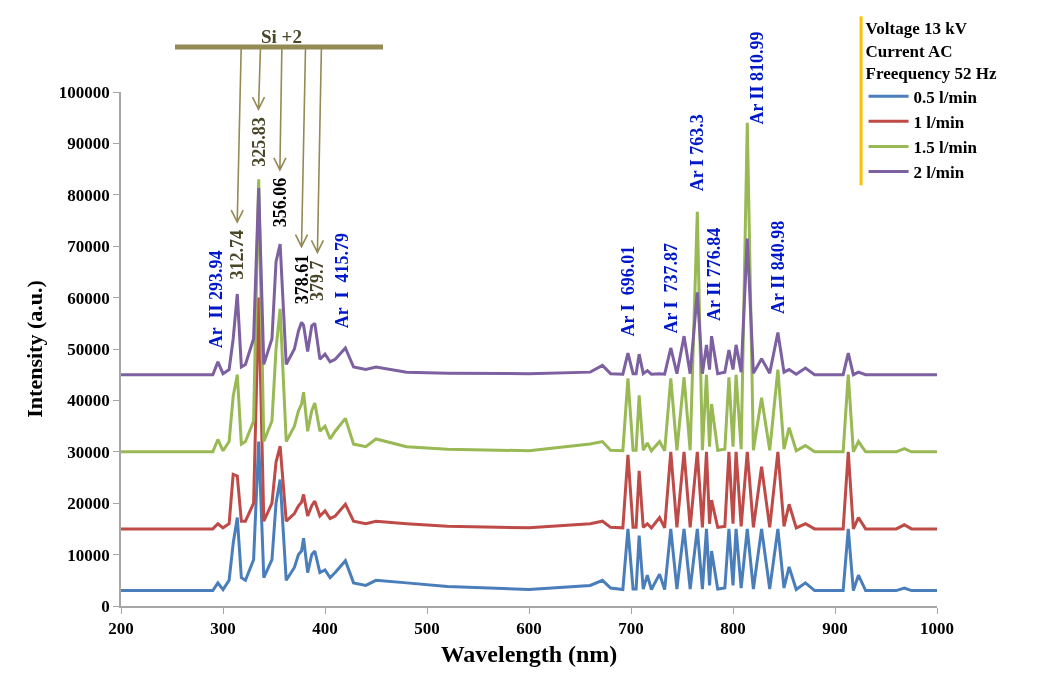 This screenshot has height=682, width=1060. What do you see at coordinates (88, 401) in the screenshot?
I see `y-tick-label: 40000` at bounding box center [88, 401].